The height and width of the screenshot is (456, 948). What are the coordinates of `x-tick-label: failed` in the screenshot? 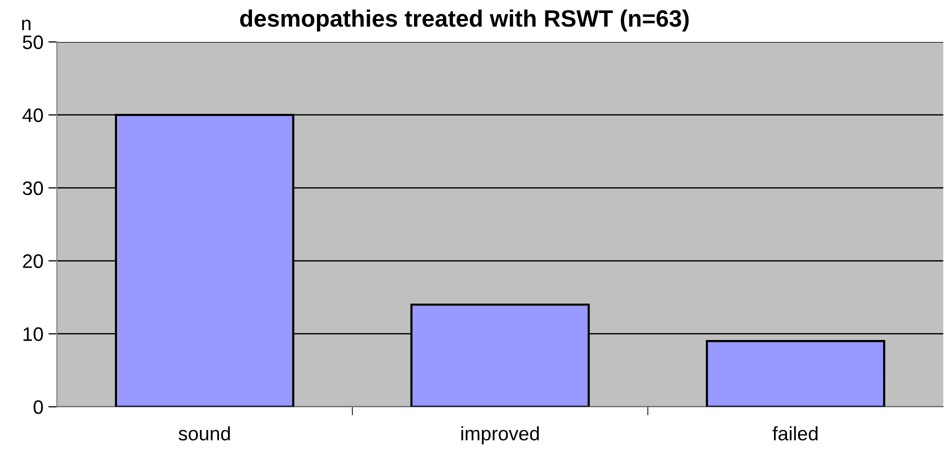 It's located at (795, 433).